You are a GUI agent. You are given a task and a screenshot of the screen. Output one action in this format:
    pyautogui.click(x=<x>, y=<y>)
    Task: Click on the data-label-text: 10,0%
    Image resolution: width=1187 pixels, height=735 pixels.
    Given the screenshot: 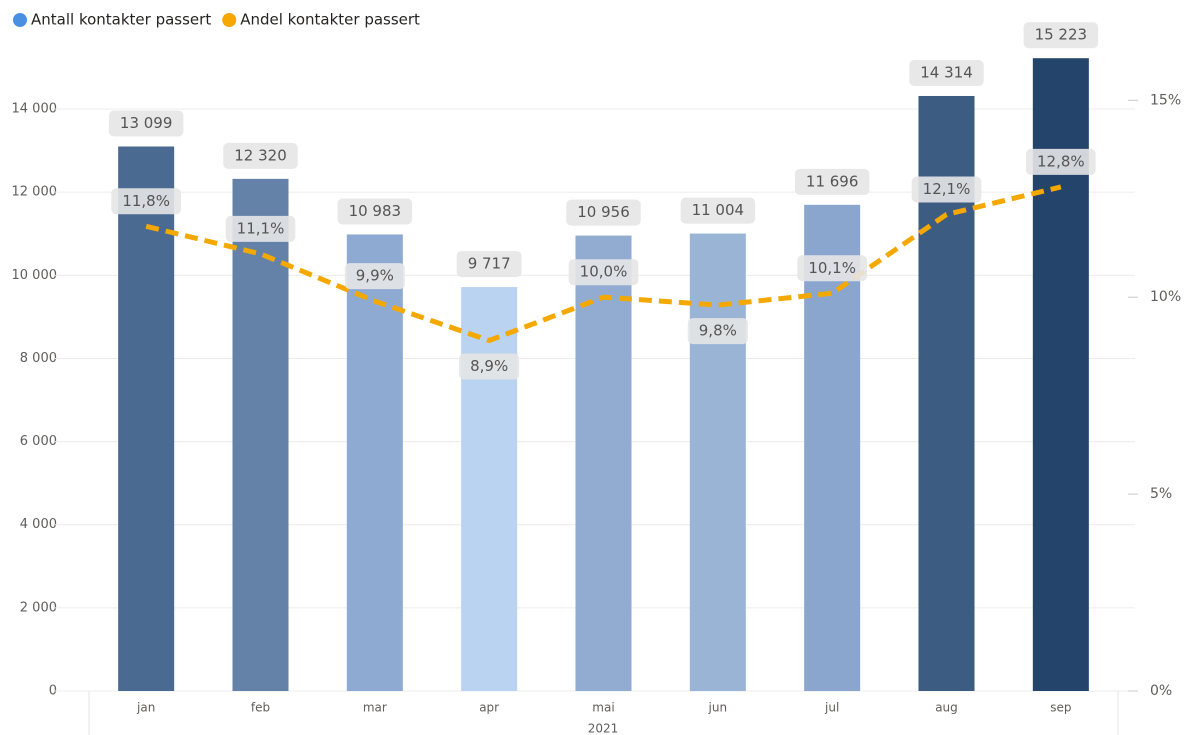 What is the action you would take?
    pyautogui.click(x=604, y=272)
    